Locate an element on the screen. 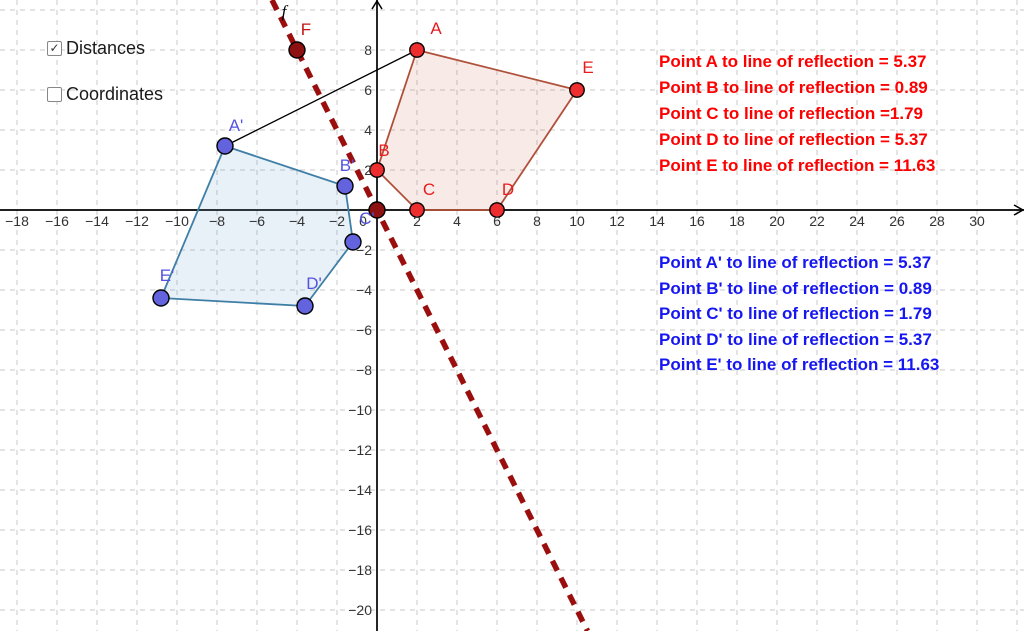 This screenshot has width=1024, height=631. distance-text-blue-3: Point C' to line of reflection = 1.79 is located at coordinates (795, 313).